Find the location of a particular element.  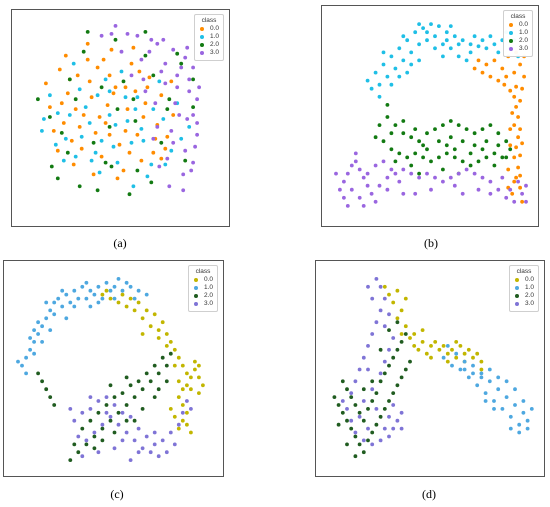

caption-d: (d) is located at coordinates (429, 494).